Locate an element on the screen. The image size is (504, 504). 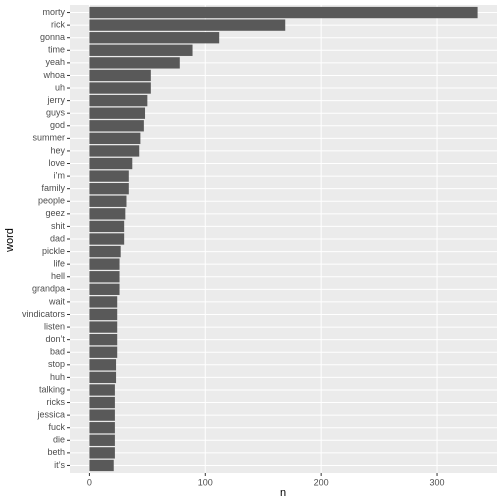
y-tick-label: shit is located at coordinates (58, 226).